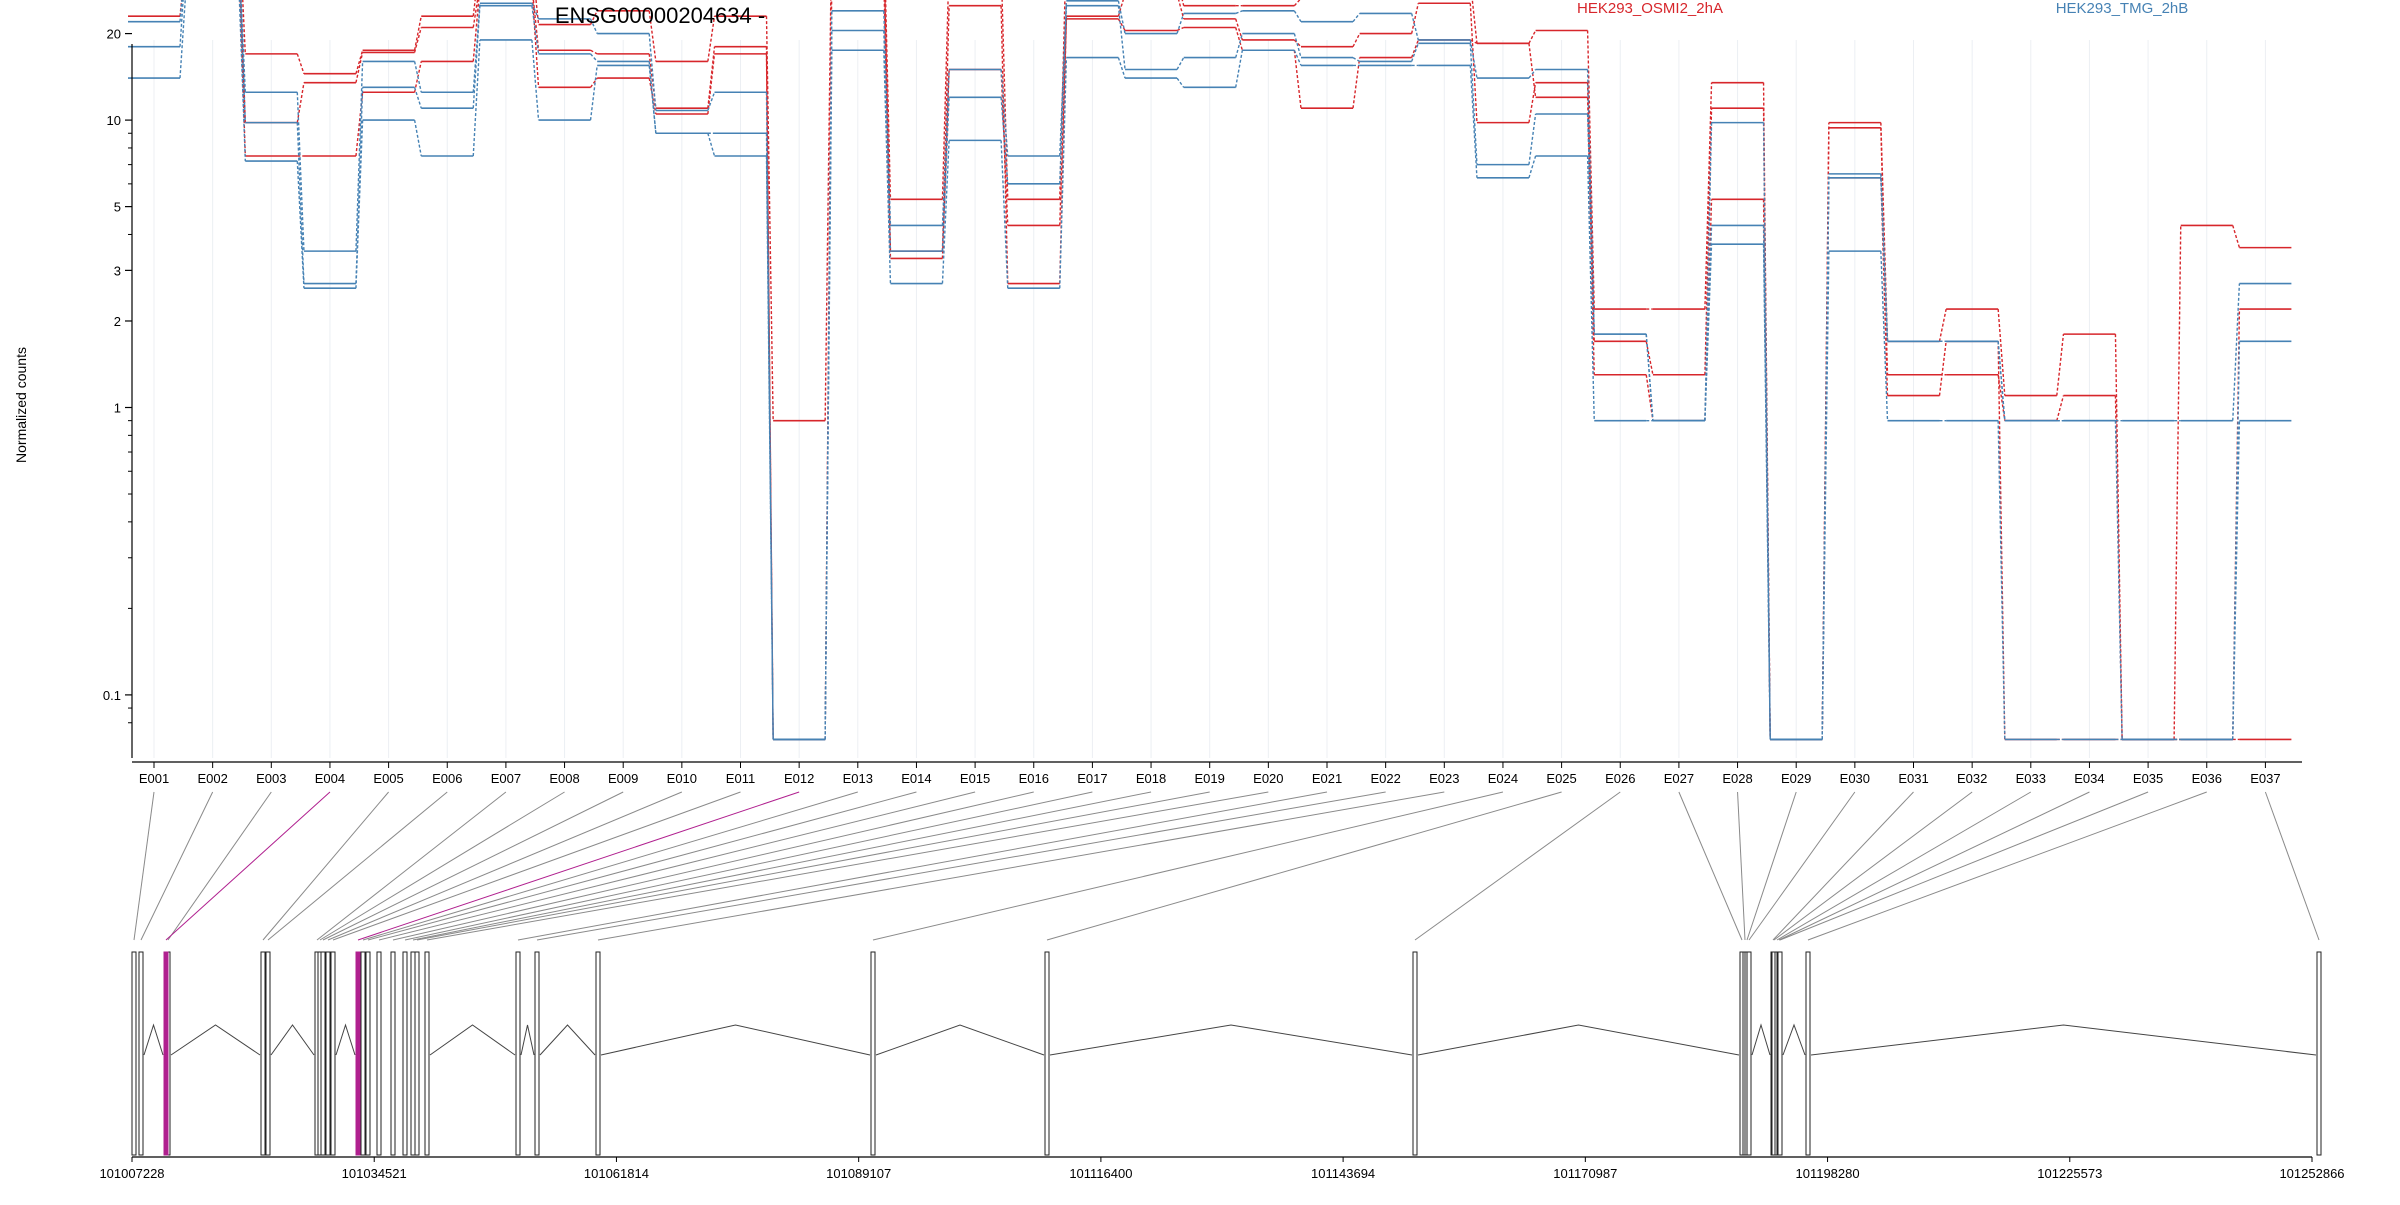 This screenshot has height=1205, width=2400. I want to click on x-tick-label-E036: E036, so click(2207, 778).